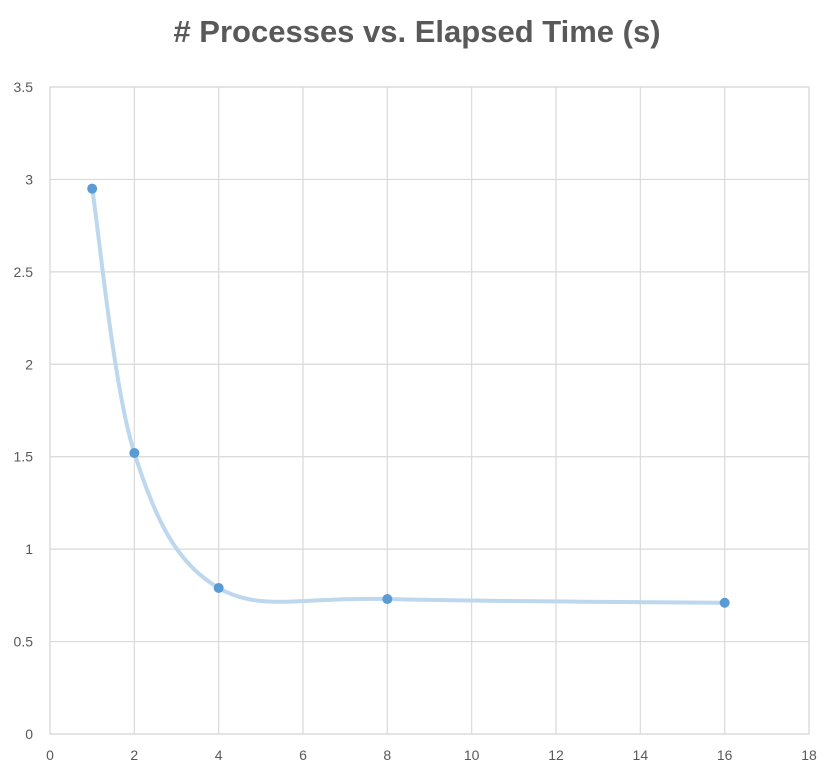  I want to click on x-tick-label: 0, so click(50, 755).